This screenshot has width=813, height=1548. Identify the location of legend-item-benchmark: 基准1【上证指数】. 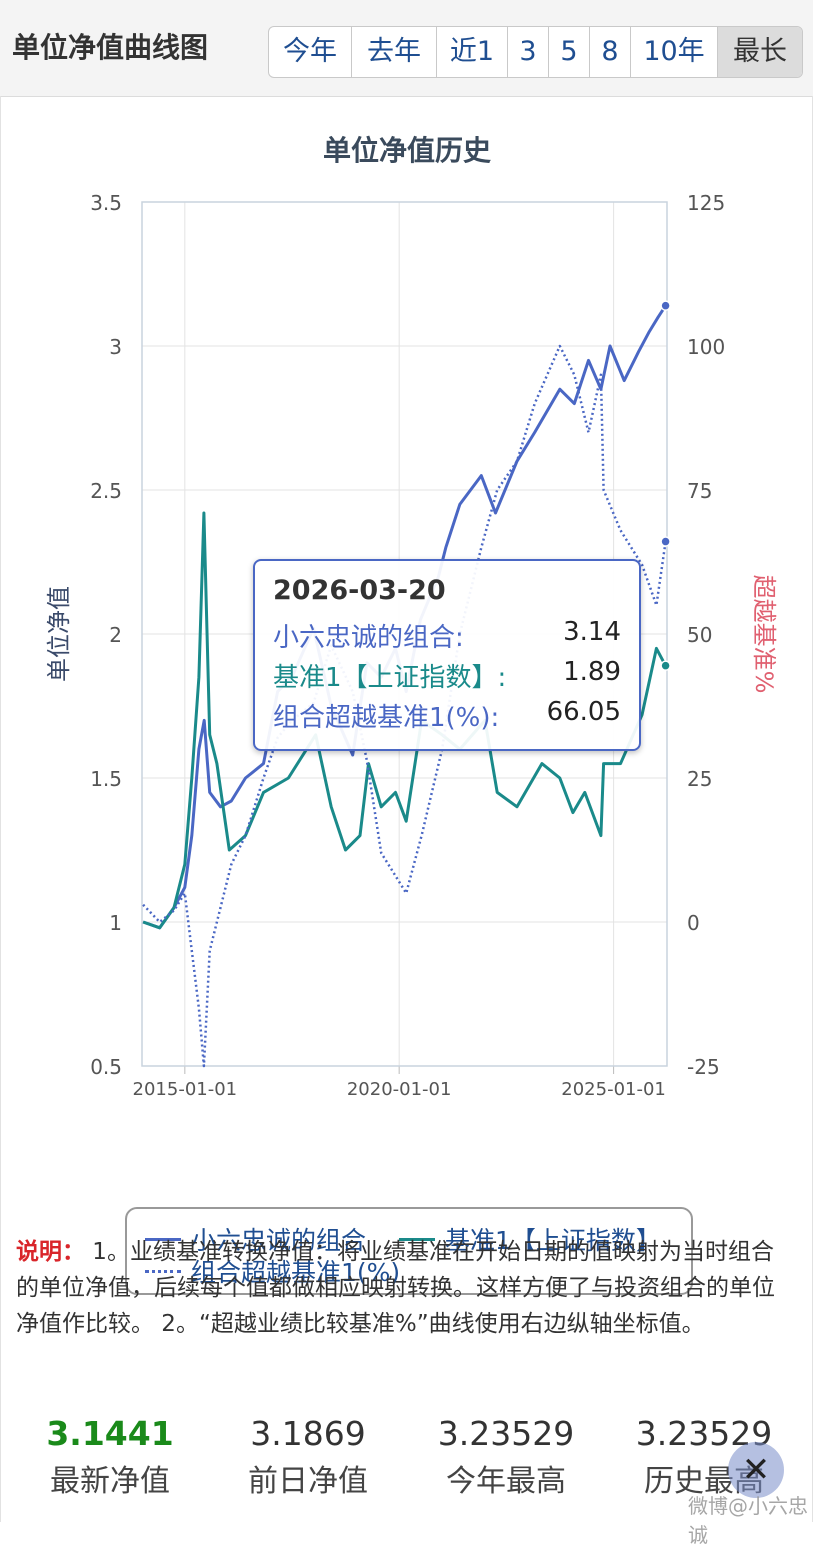
(530, 1239).